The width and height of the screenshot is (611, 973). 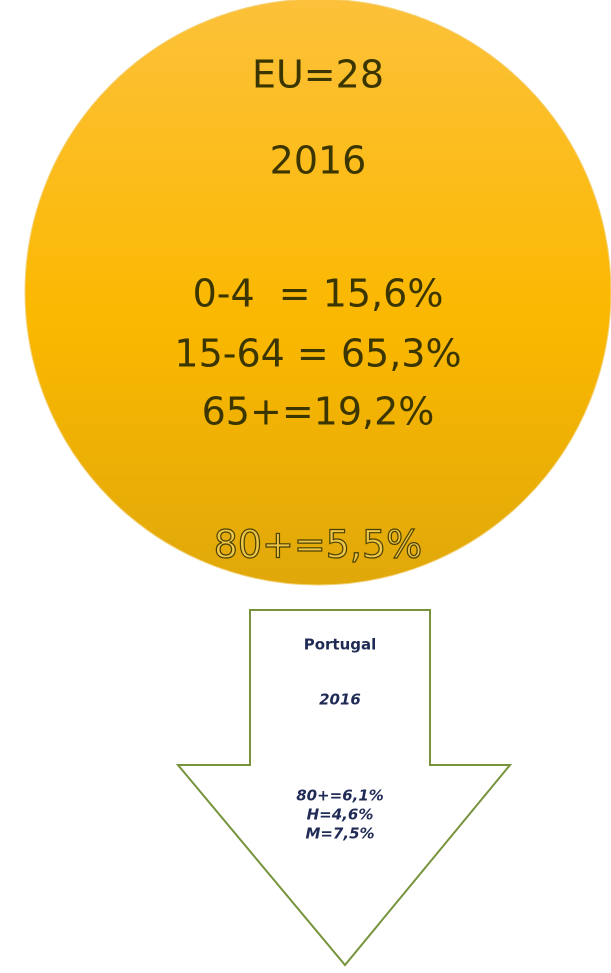 I want to click on arrow-country: Portugal, so click(x=340, y=645).